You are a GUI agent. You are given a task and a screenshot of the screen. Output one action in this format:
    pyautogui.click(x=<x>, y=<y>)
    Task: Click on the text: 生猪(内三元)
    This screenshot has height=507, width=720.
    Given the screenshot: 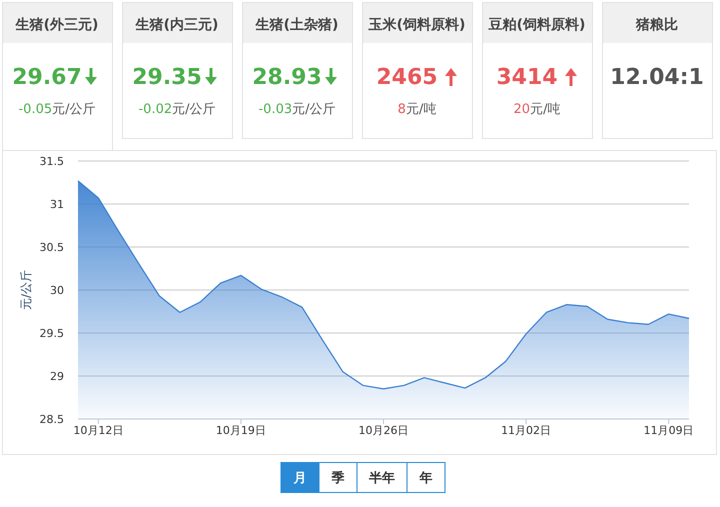 What is the action you would take?
    pyautogui.click(x=176, y=25)
    